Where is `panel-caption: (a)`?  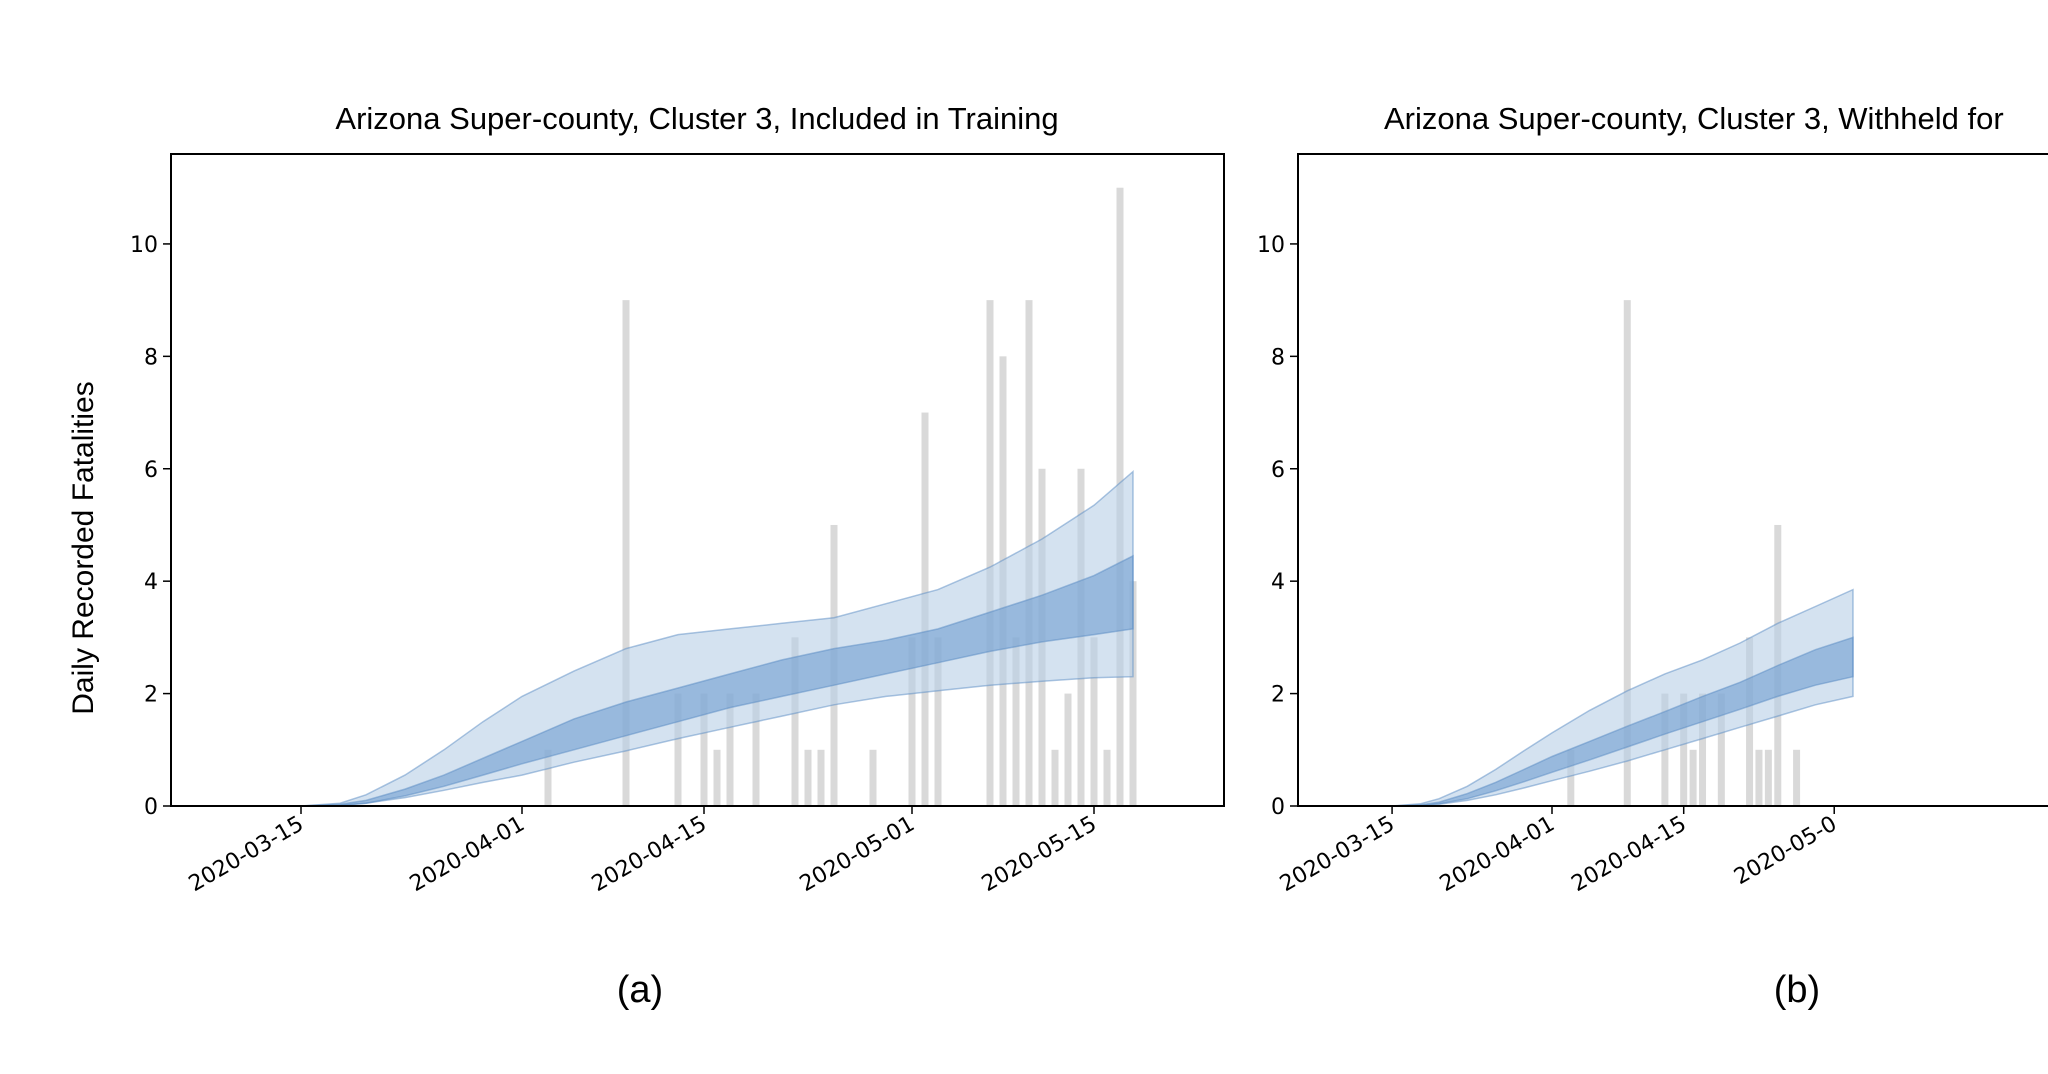 panel-caption: (a) is located at coordinates (640, 990).